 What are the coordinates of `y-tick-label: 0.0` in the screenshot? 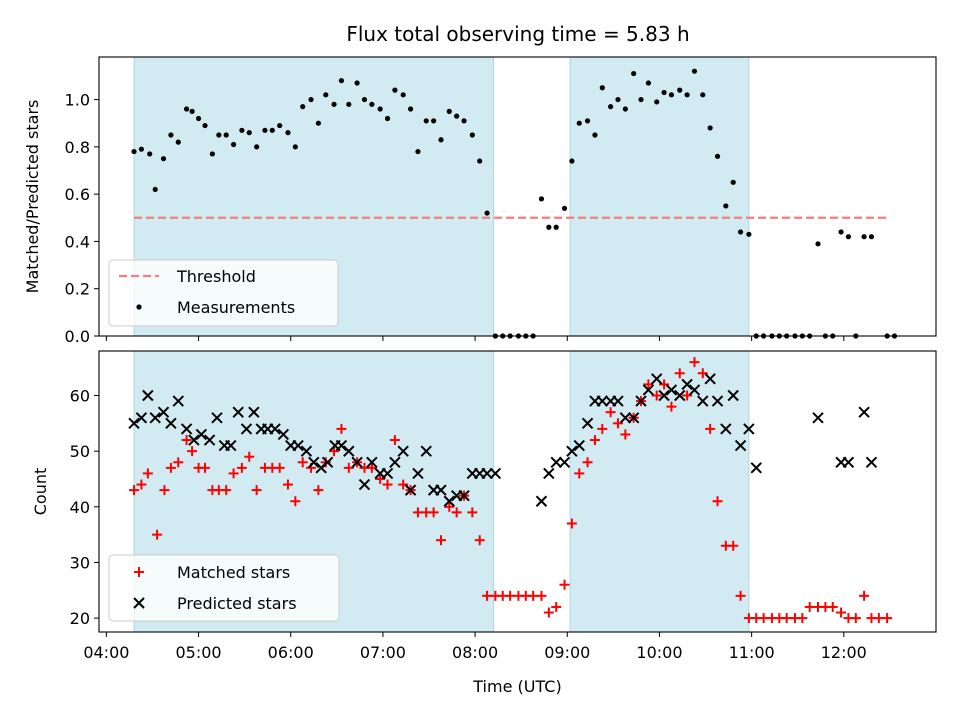 It's located at (77, 336).